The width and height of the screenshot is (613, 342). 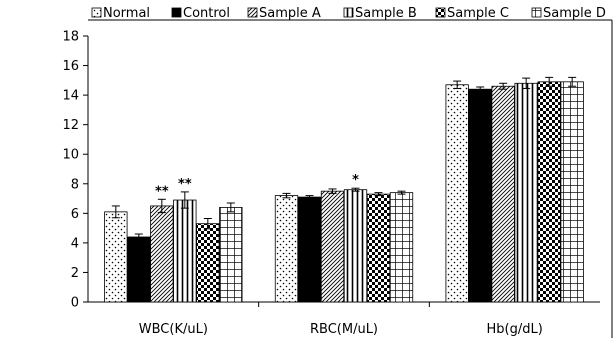 What do you see at coordinates (70, 155) in the screenshot?
I see `y-tick-label: 10` at bounding box center [70, 155].